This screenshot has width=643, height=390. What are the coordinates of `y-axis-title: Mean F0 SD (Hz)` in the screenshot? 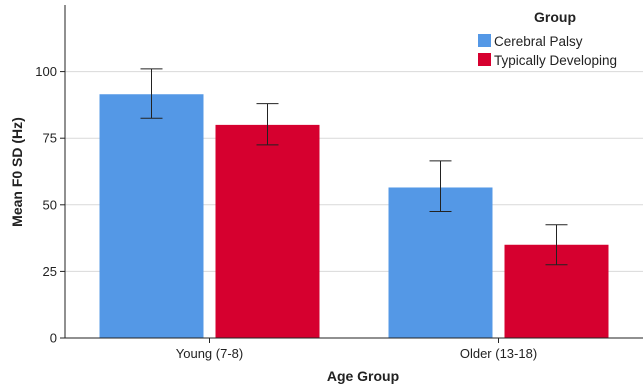 It's located at (17, 172).